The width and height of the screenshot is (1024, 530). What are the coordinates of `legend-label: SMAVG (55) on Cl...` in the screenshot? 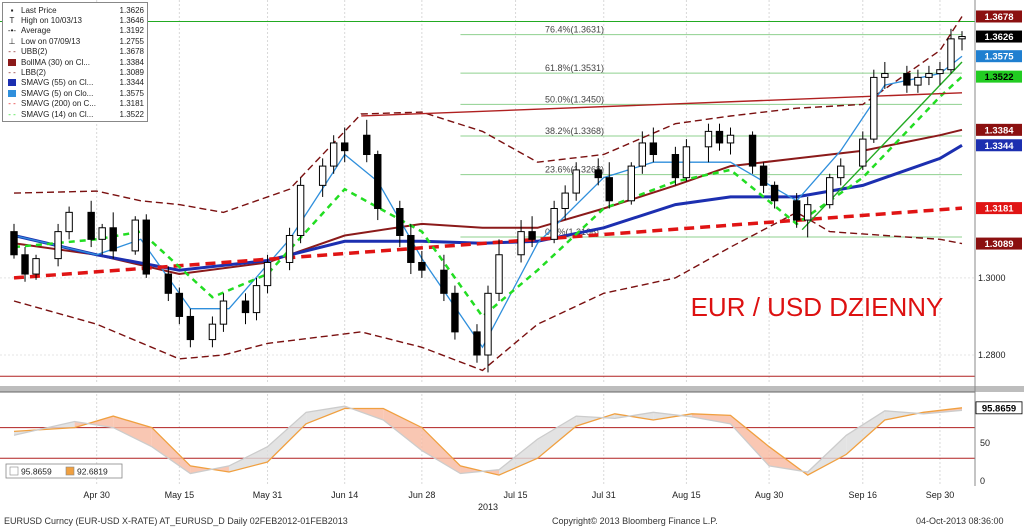 It's located at (57, 83).